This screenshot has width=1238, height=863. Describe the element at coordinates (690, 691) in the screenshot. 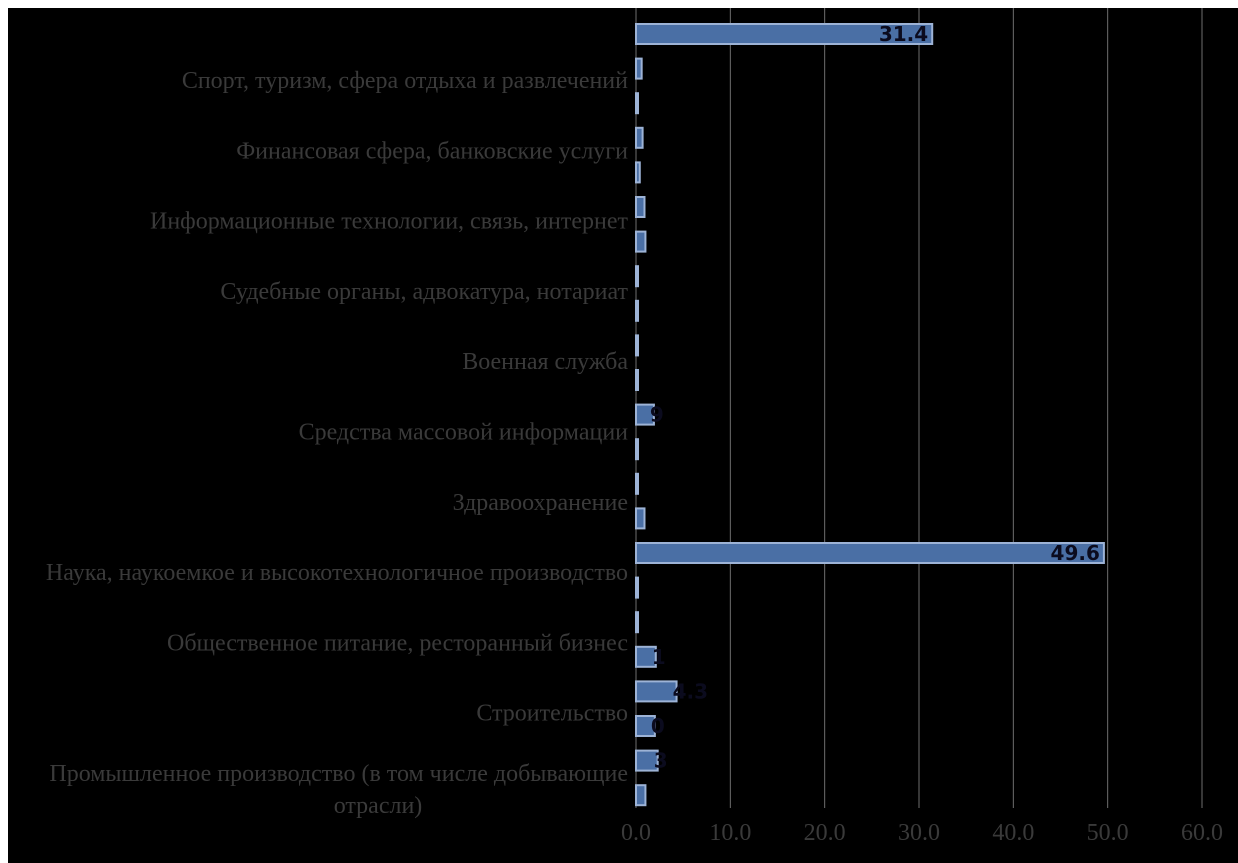

I see `data-label: 4.3` at that location.